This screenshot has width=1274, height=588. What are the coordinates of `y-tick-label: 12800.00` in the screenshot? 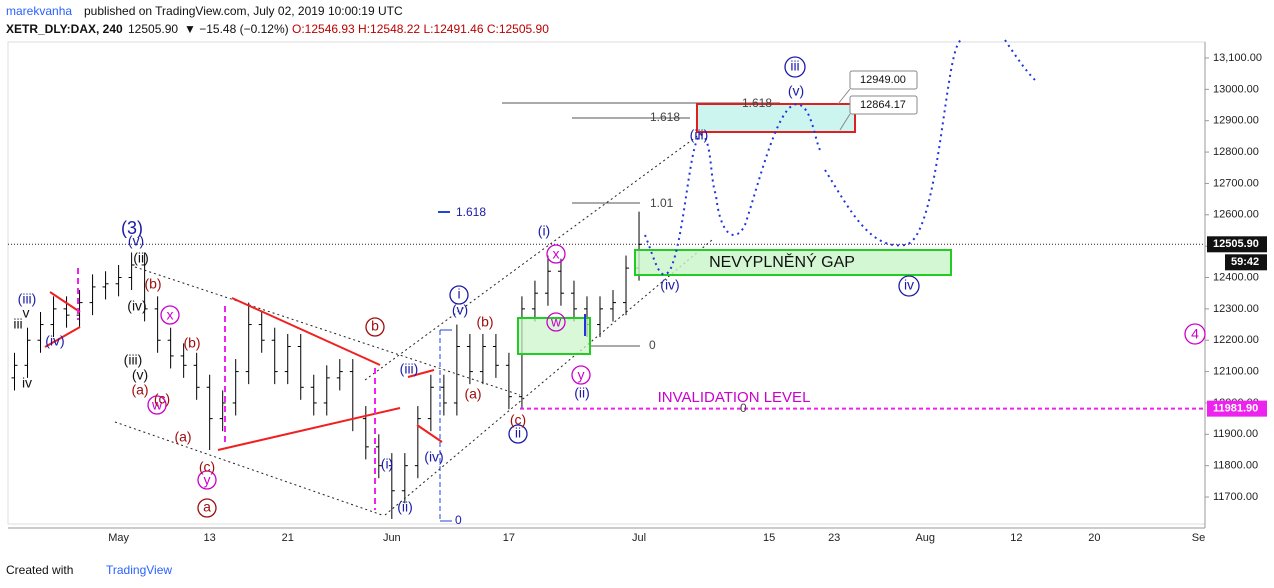 It's located at (1236, 152).